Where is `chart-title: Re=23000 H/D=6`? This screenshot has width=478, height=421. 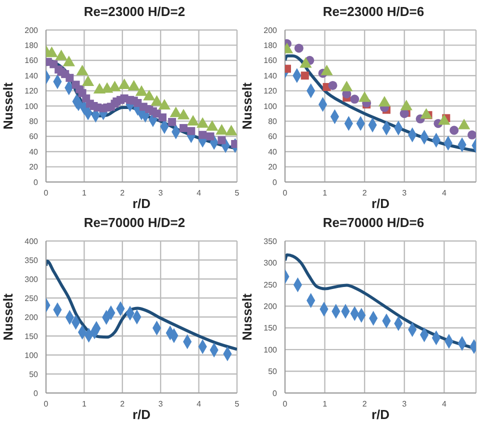 chart-title: Re=23000 H/D=6 is located at coordinates (374, 12).